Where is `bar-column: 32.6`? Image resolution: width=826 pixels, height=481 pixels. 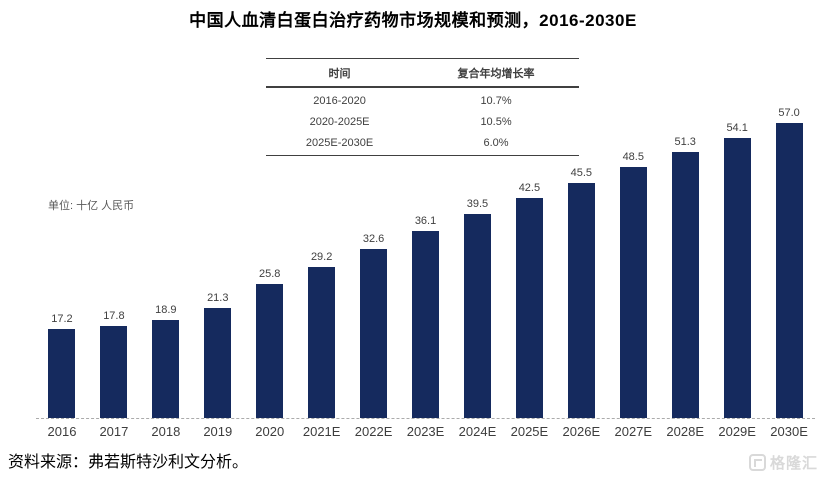 bar-column: 32.6 is located at coordinates (374, 325).